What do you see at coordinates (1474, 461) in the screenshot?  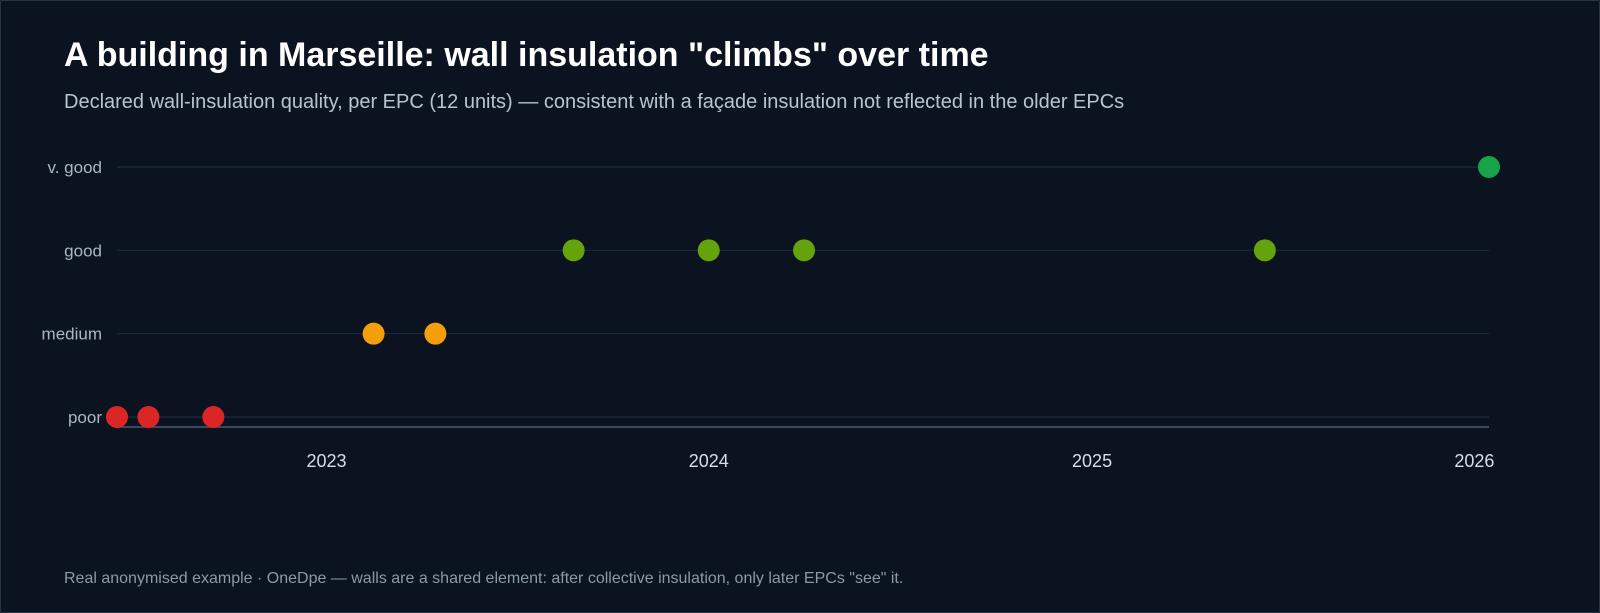 I see `x-tick-label: 2026` at bounding box center [1474, 461].